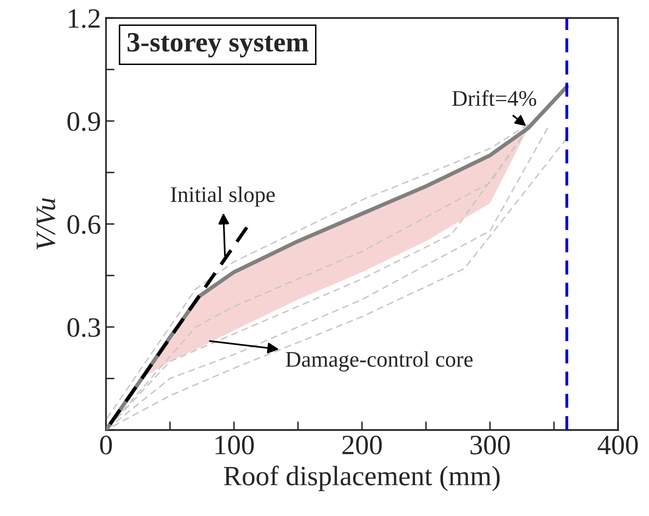  I want to click on y-axis-title: V/Vu, so click(46, 224).